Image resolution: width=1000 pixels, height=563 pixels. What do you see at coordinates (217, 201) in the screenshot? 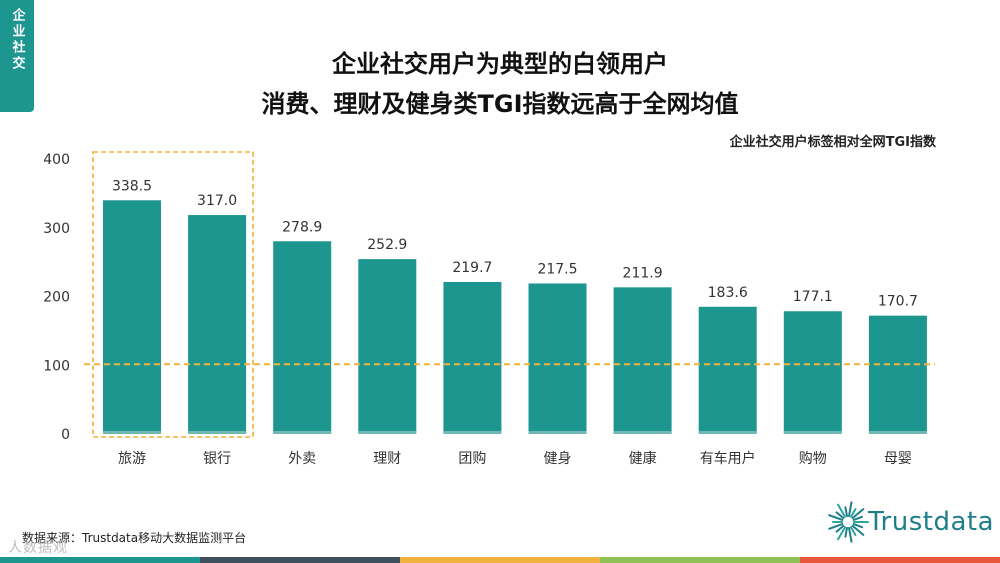
I see `data-label: 317.0` at bounding box center [217, 201].